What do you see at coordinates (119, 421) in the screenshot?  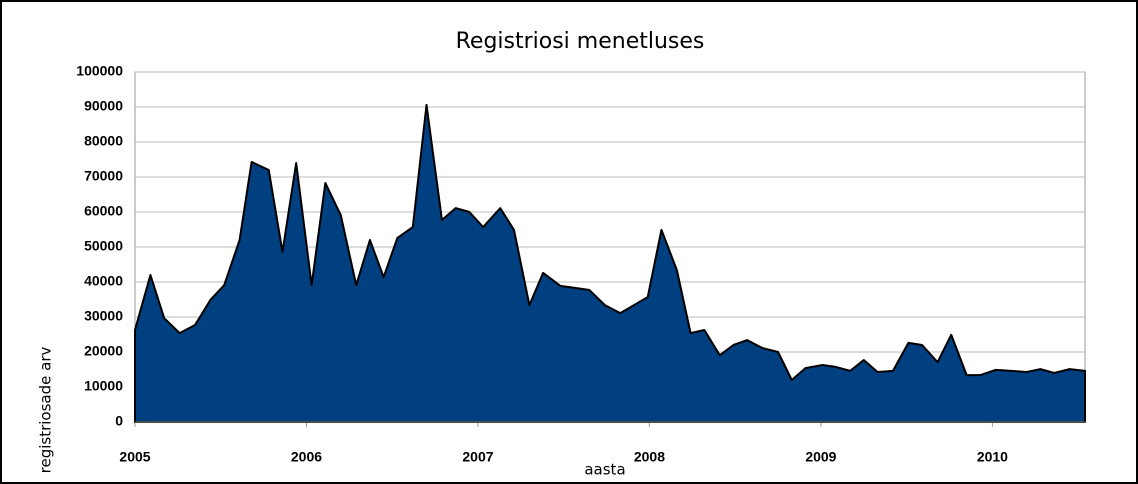 I see `y-tick-label: 0` at bounding box center [119, 421].